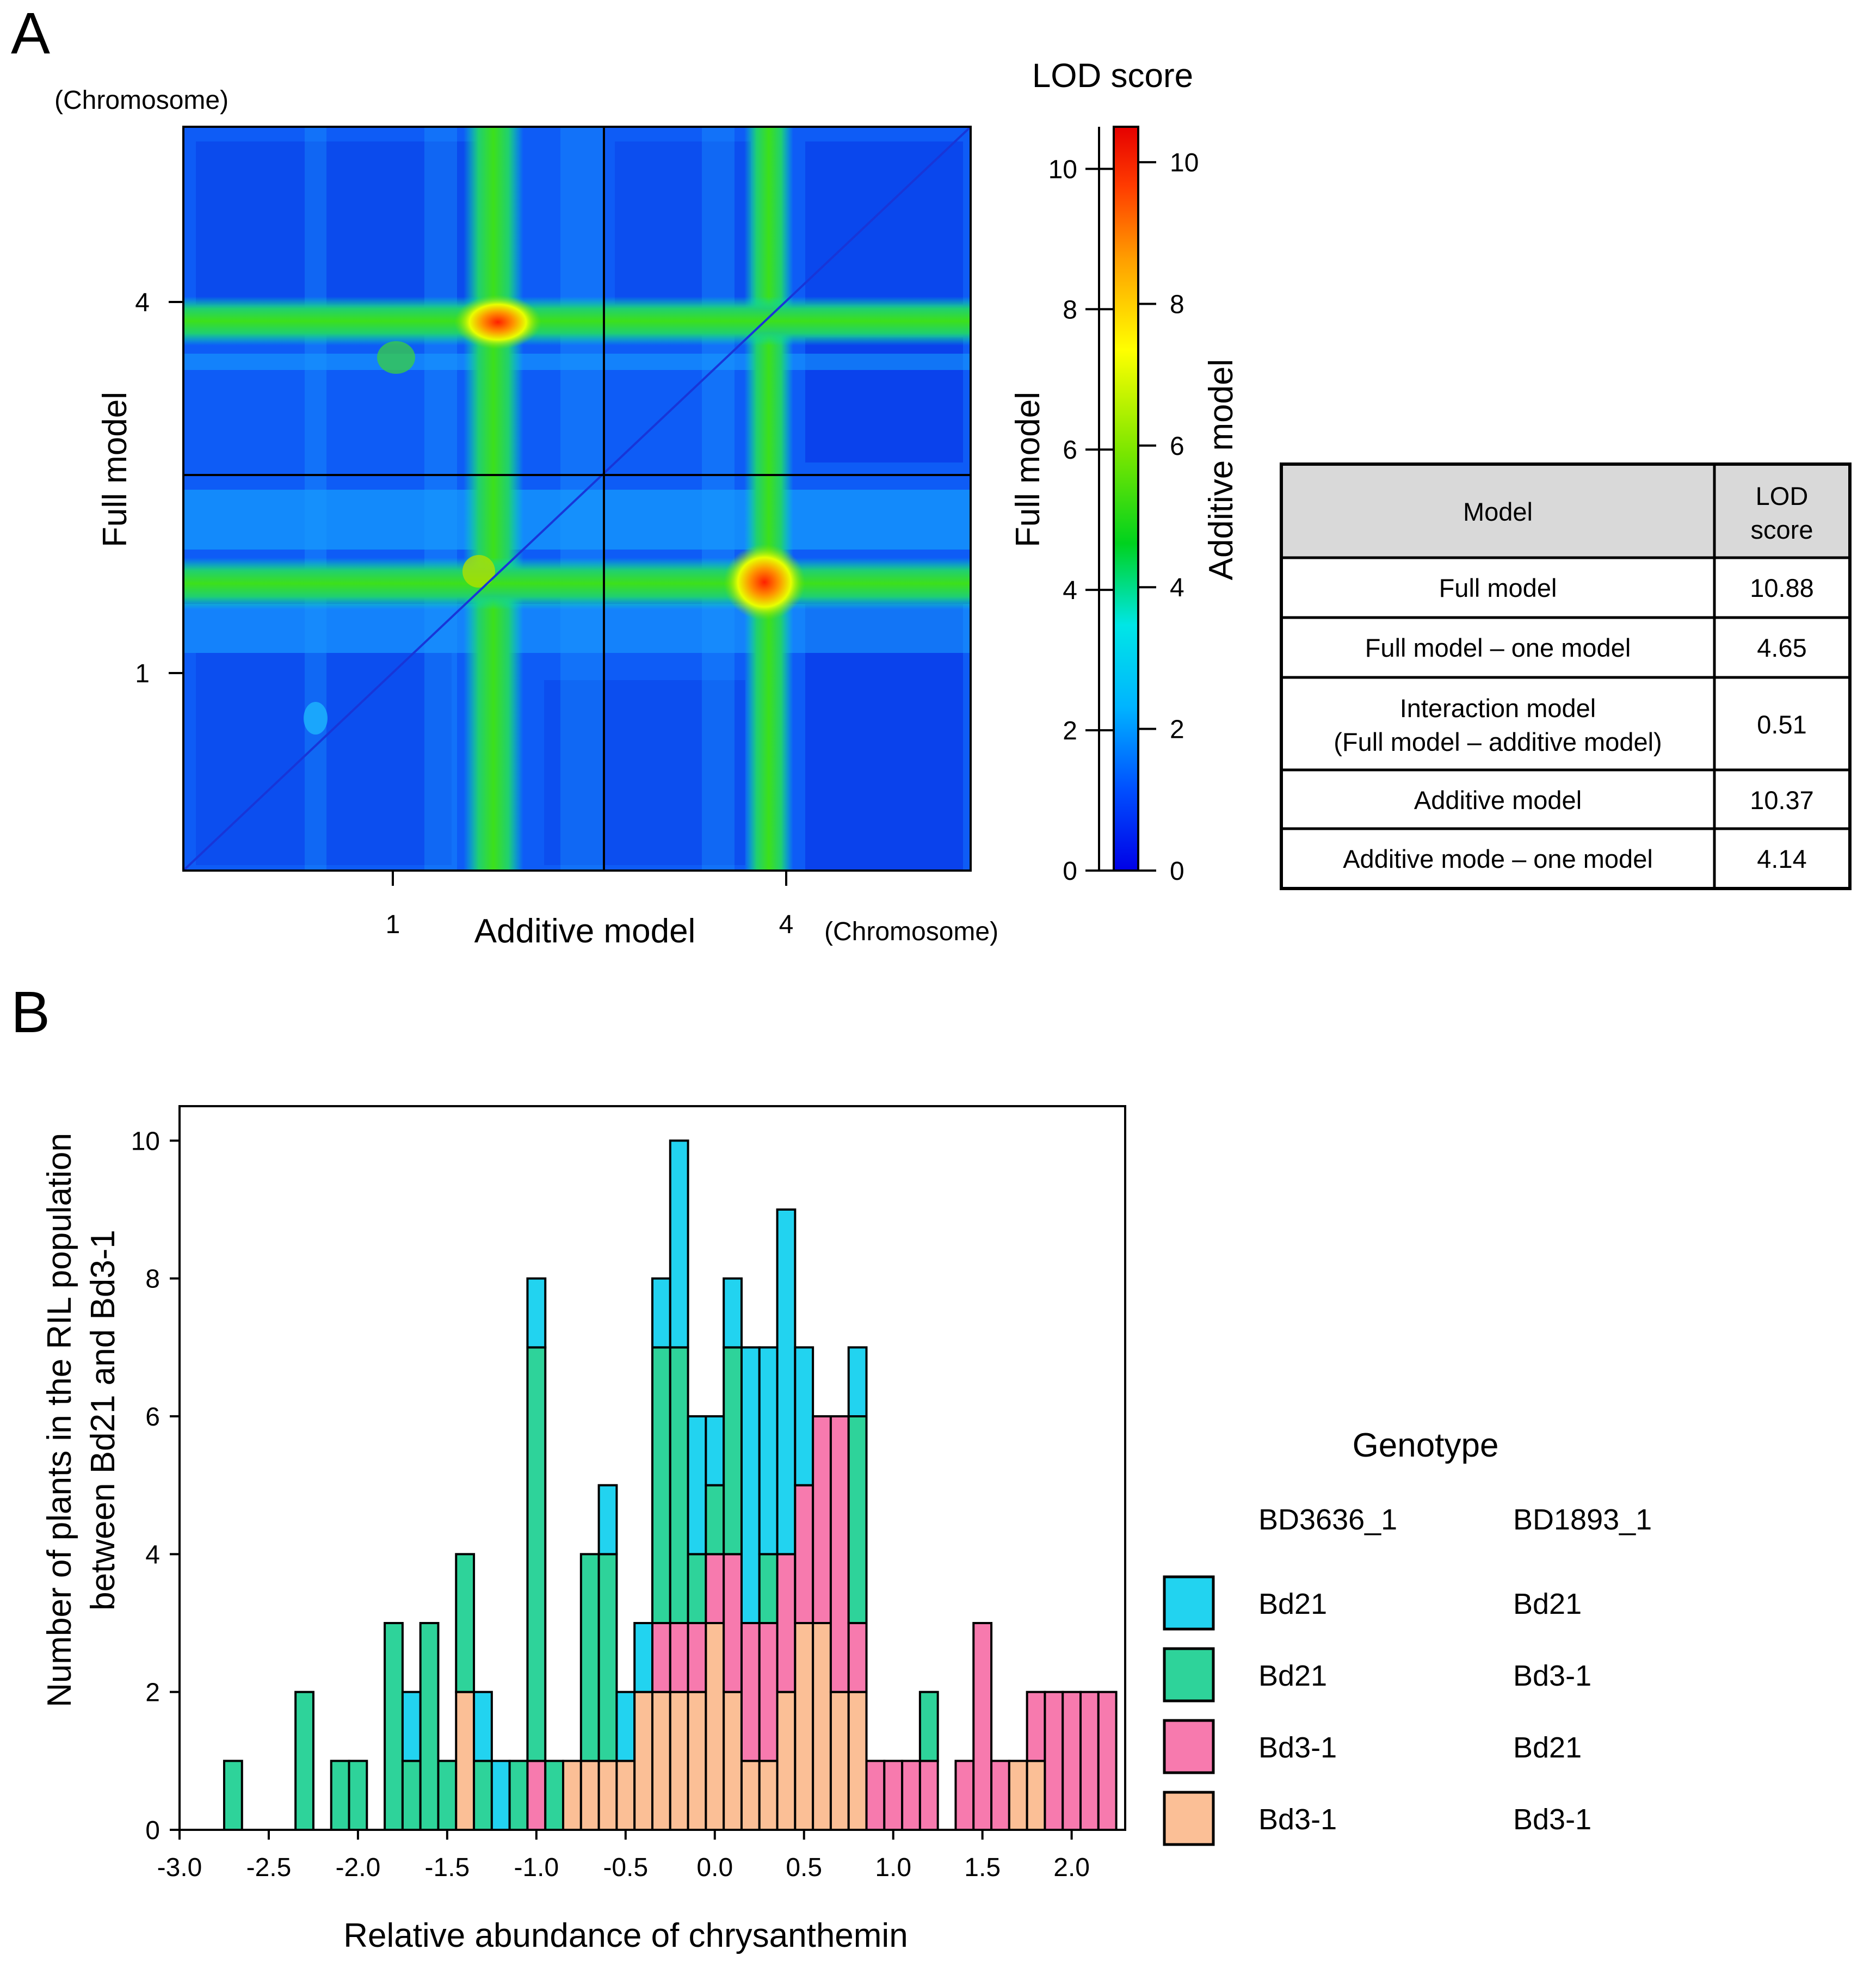  What do you see at coordinates (1377, 1710) in the screenshot?
I see `legend-items: Bd21 Bd21 Bd21 Bd3-1 Bd3-1 Bd21 Bd3-1 Bd3-1` at bounding box center [1377, 1710].